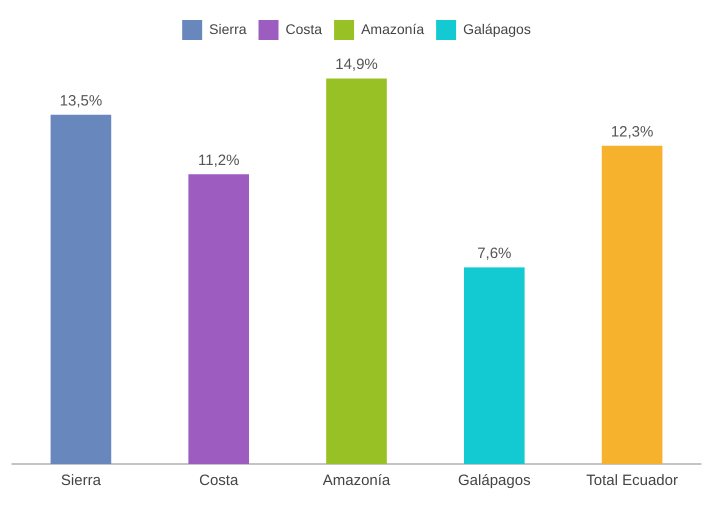 The image size is (713, 506). Describe the element at coordinates (228, 28) in the screenshot. I see `legend-label: Sierra` at that location.